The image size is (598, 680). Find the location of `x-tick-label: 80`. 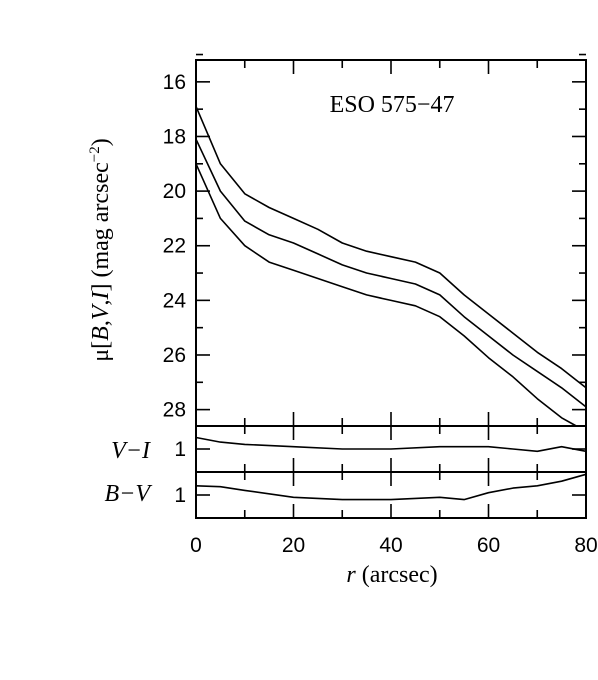

x-tick-label: 80 is located at coordinates (585, 545).